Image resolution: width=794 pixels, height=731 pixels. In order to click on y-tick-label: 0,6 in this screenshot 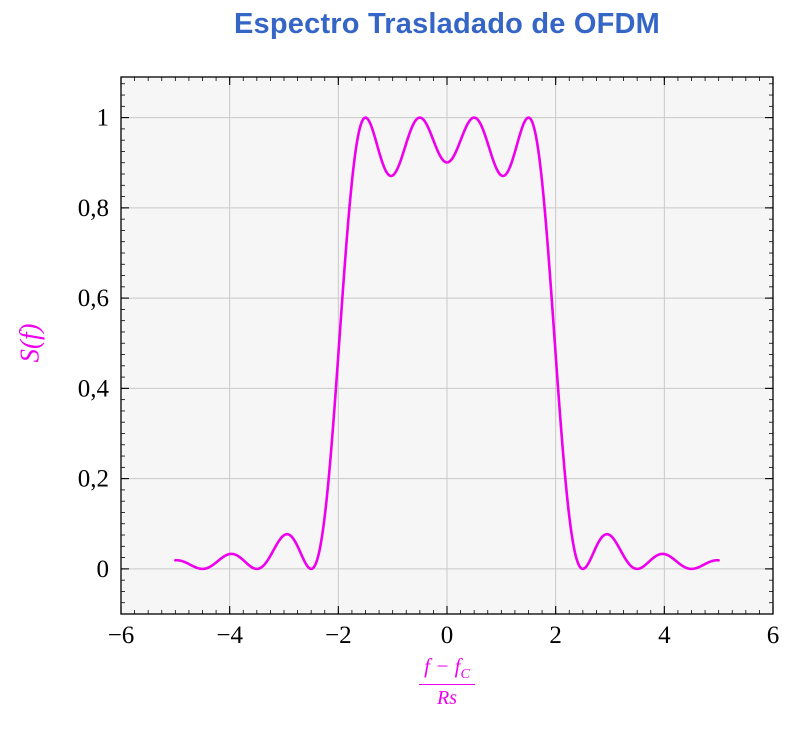, I will do `click(93, 298)`.